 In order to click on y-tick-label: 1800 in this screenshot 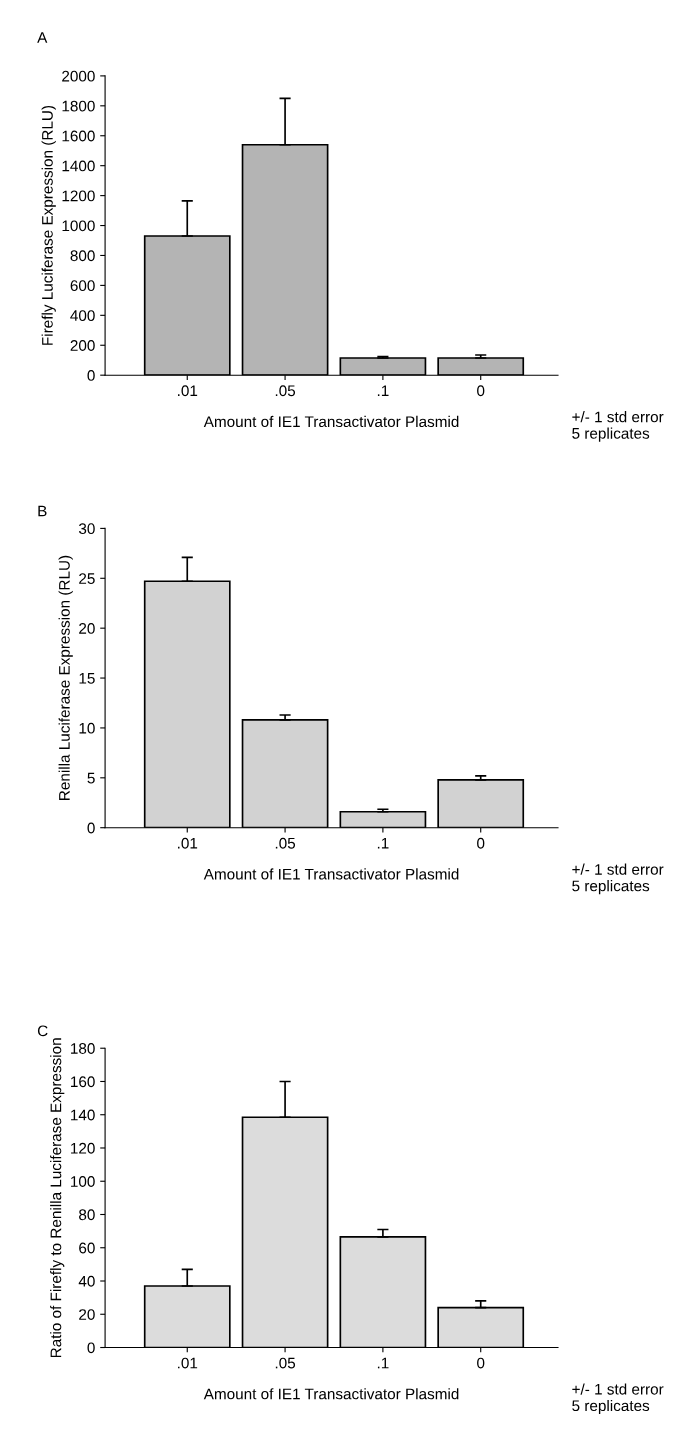, I will do `click(78, 106)`.